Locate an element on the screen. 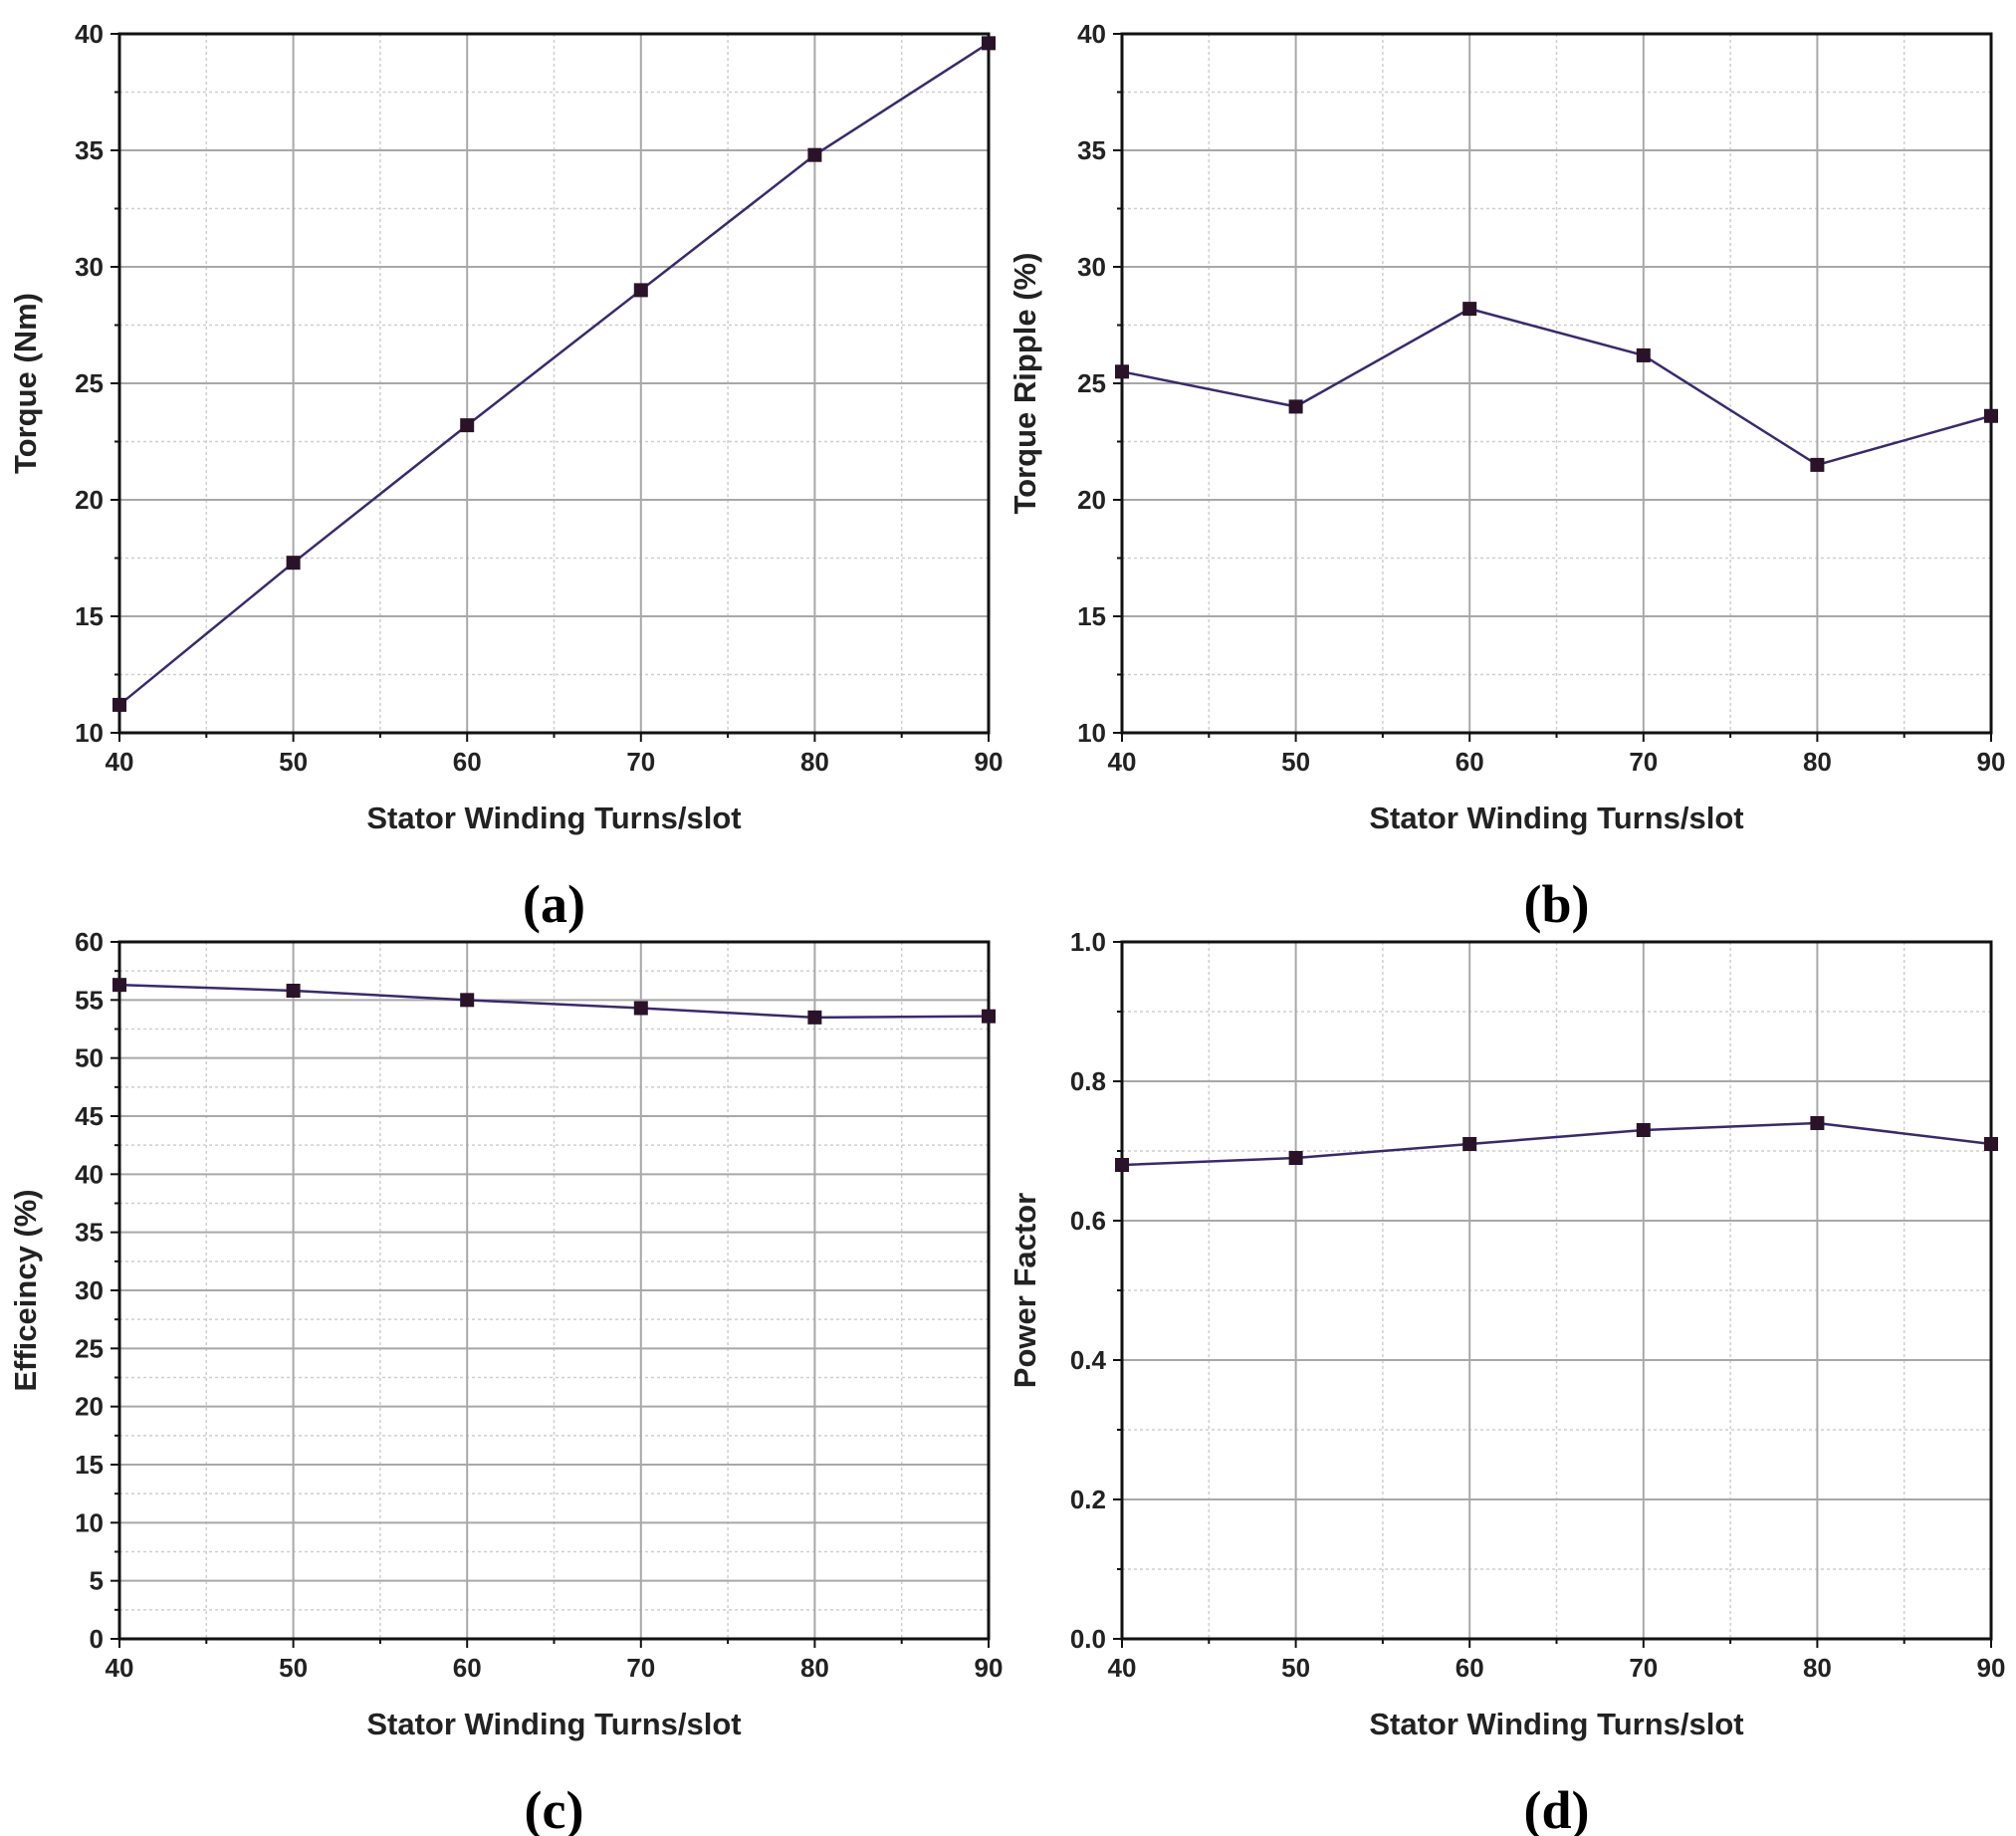 This screenshot has width=2016, height=1836. y-tick-label: 60 is located at coordinates (90, 942).